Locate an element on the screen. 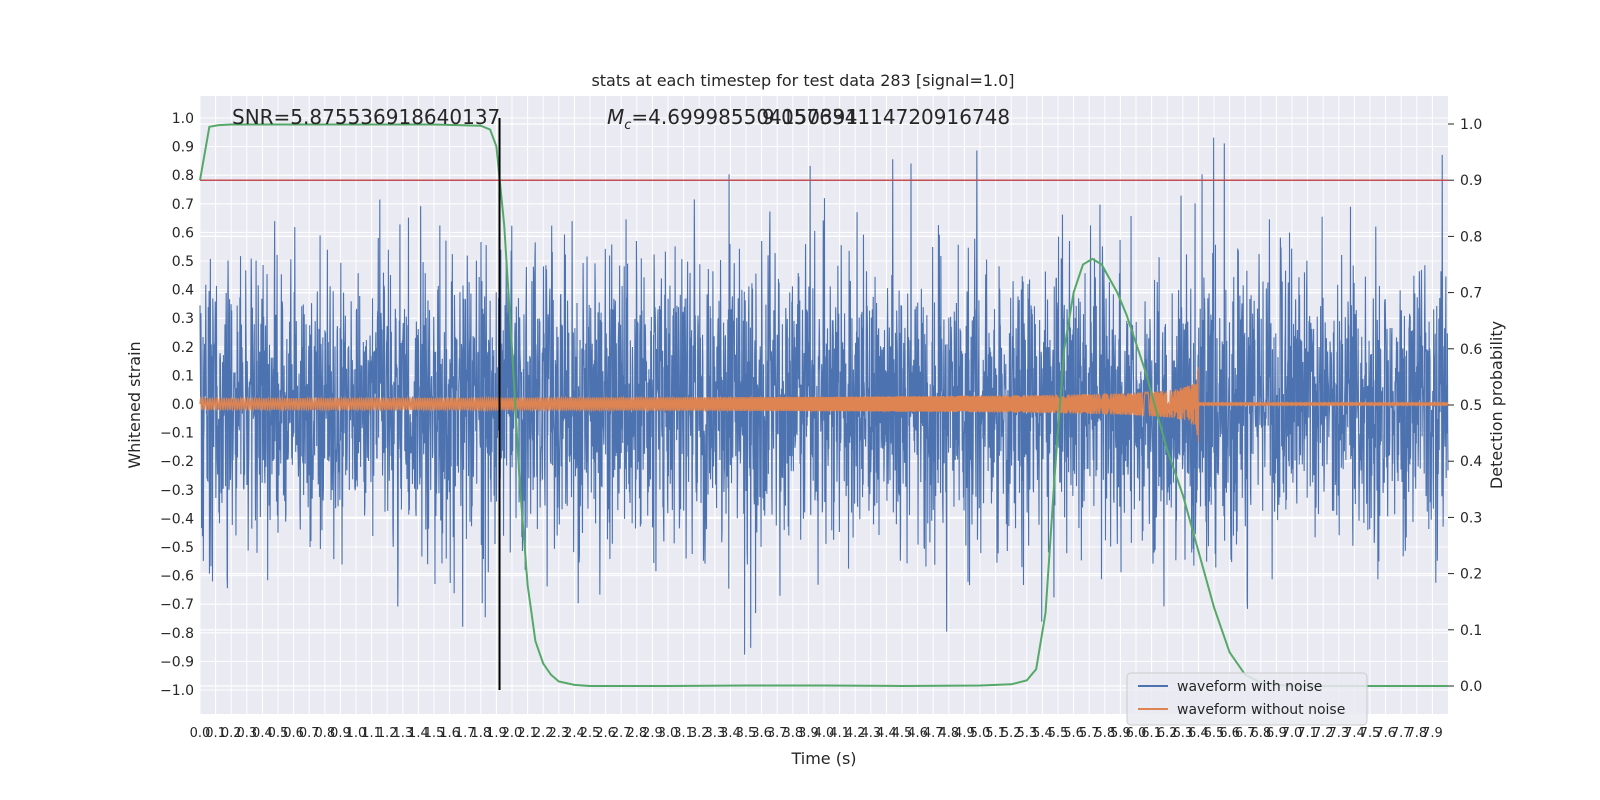 Image resolution: width=1600 pixels, height=800 pixels. x-tick-label: 2.7 is located at coordinates (621, 733).